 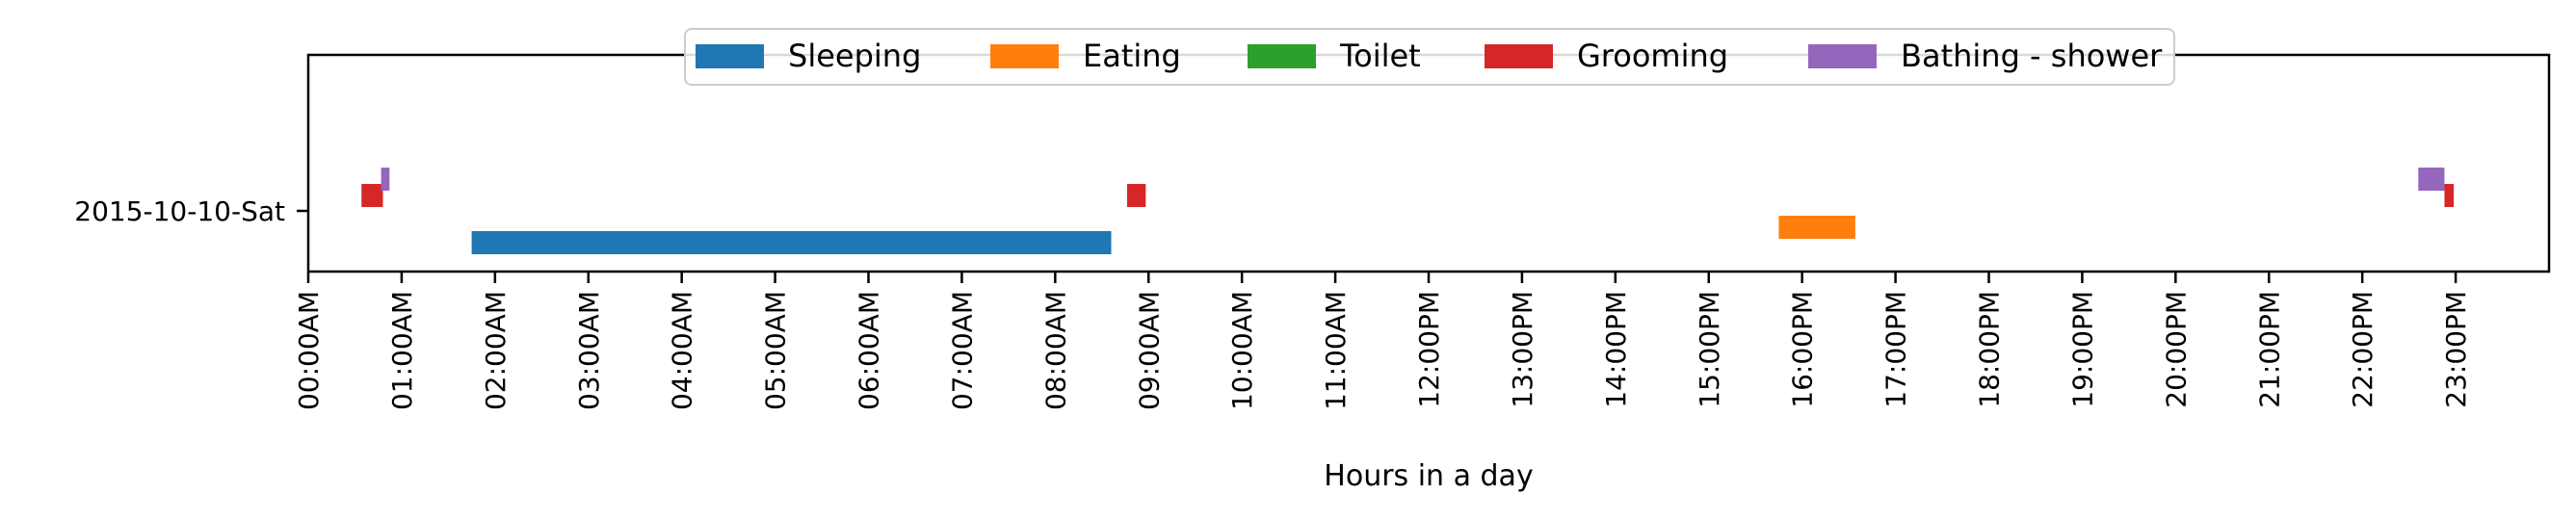 What do you see at coordinates (1336, 351) in the screenshot?
I see `x-tick-label: 11:00AM` at bounding box center [1336, 351].